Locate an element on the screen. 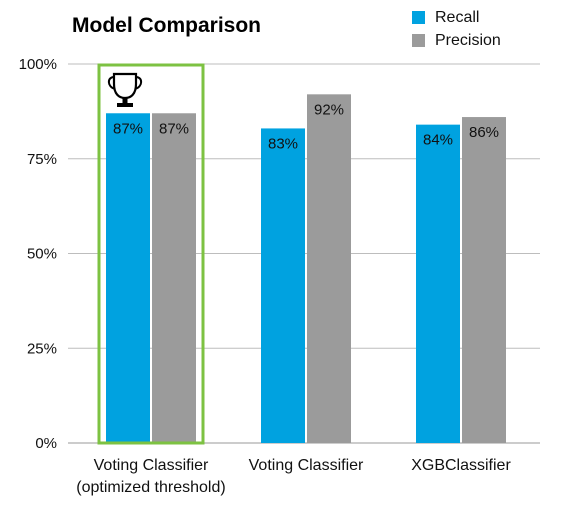  y-tick-label-100: 100% is located at coordinates (38, 64).